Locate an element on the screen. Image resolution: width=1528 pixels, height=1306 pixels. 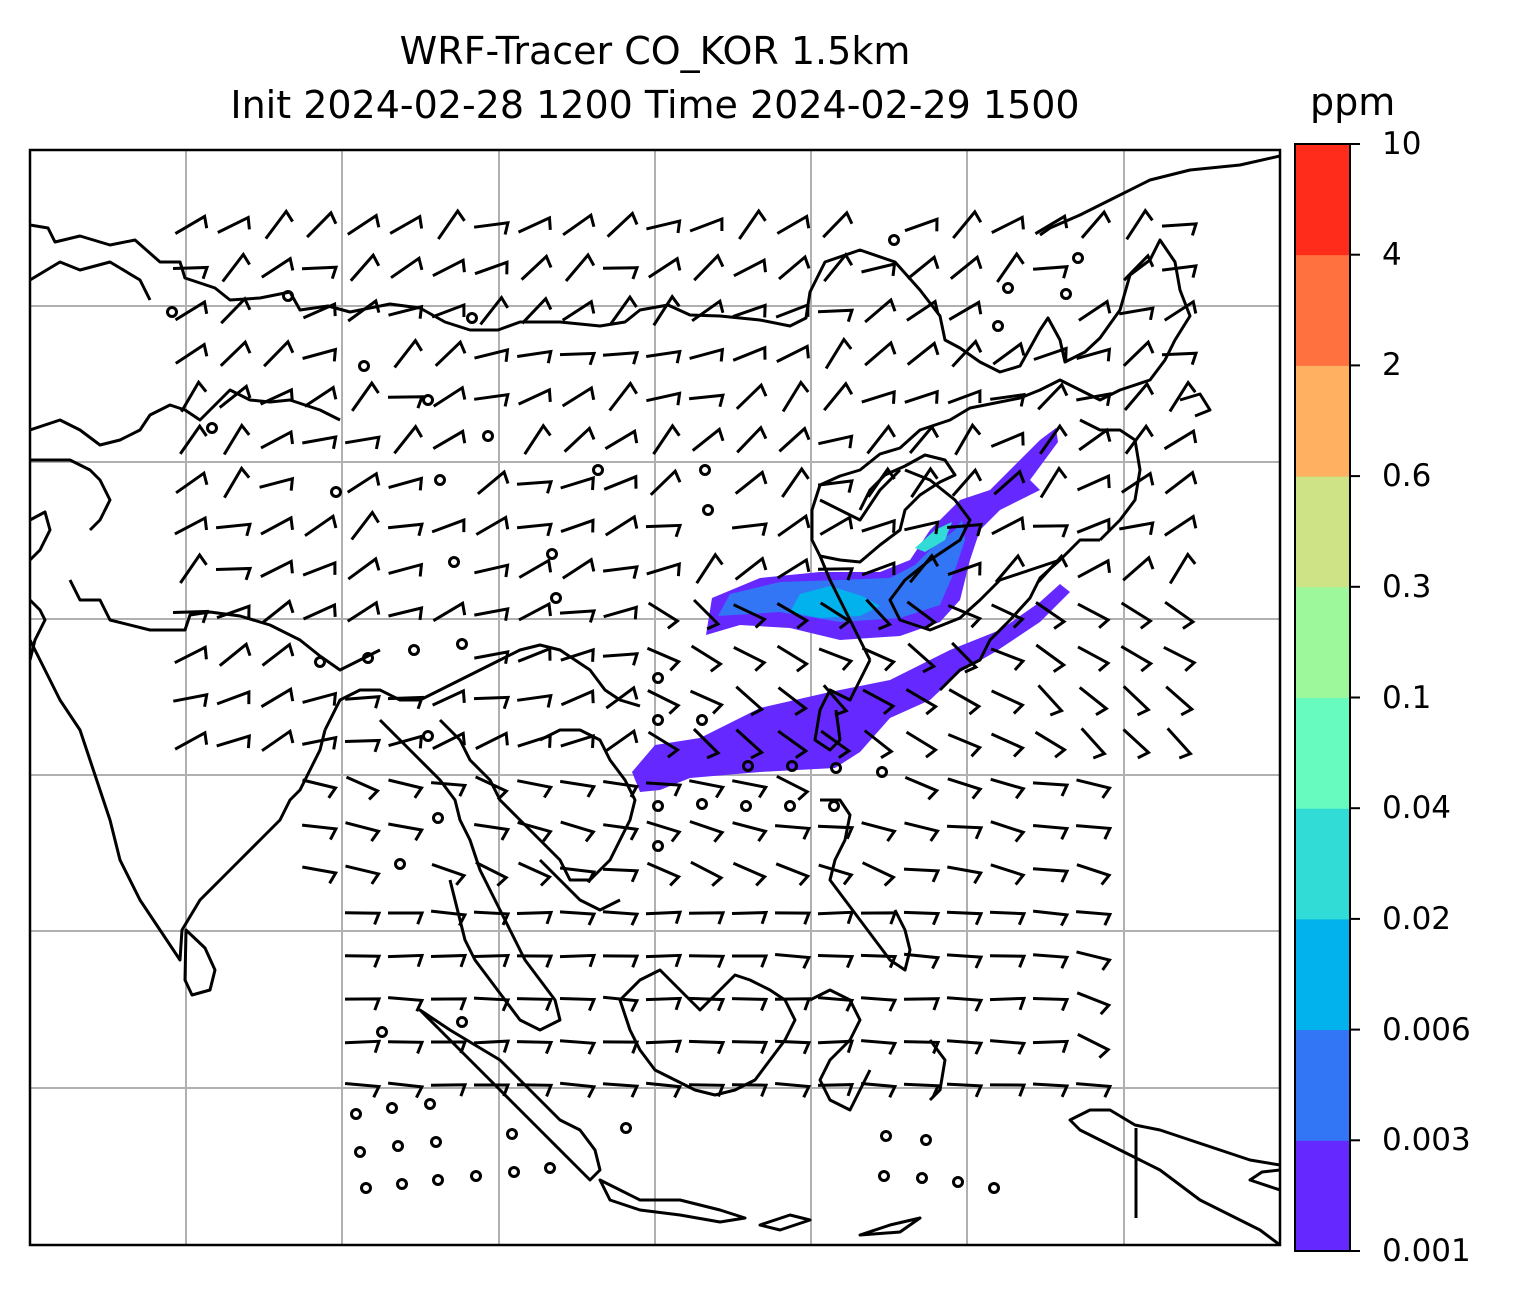
colorbar-frame is located at coordinates (1322, 697).